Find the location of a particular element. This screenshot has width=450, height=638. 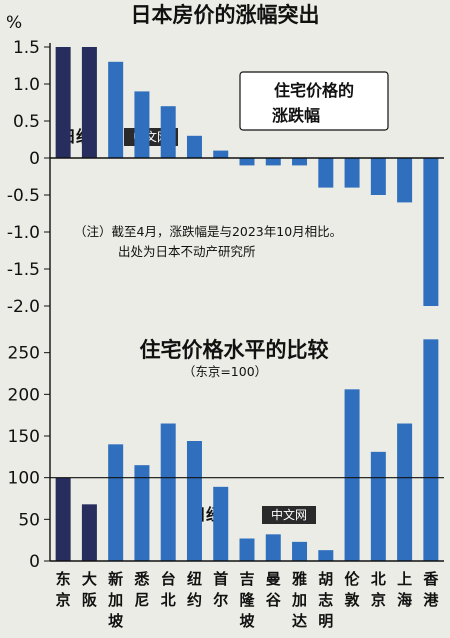

y-tick-label: -2.0 is located at coordinates (23, 307).